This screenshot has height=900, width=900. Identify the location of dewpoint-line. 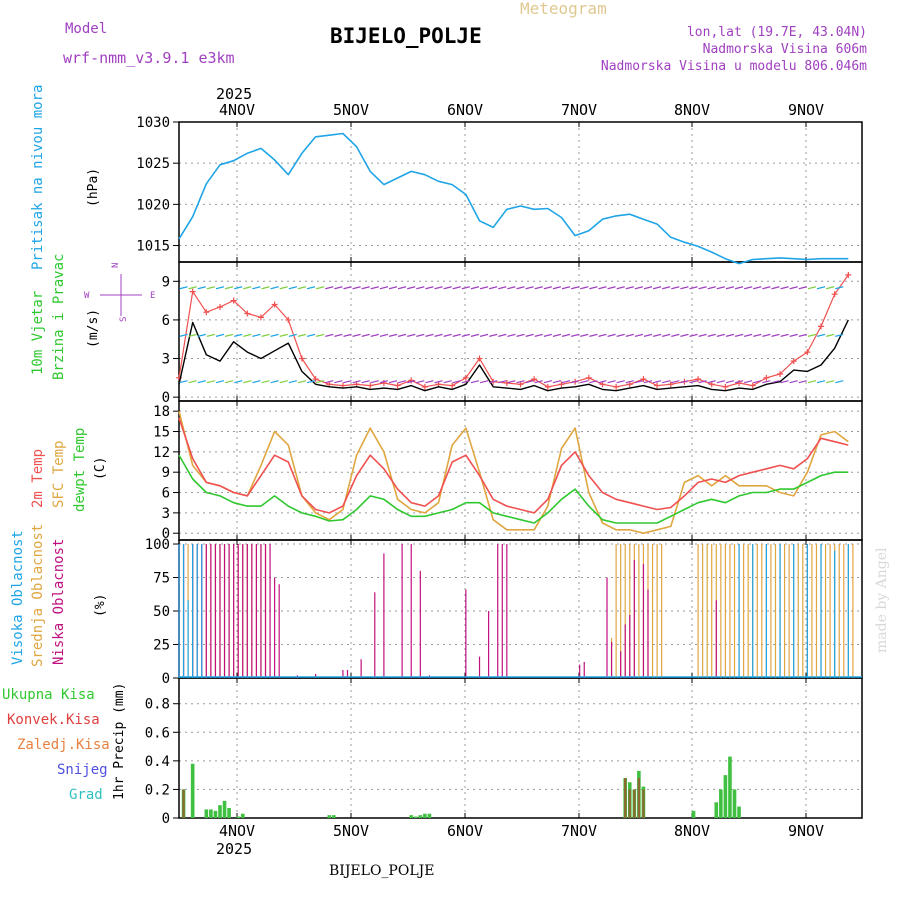
(513, 489).